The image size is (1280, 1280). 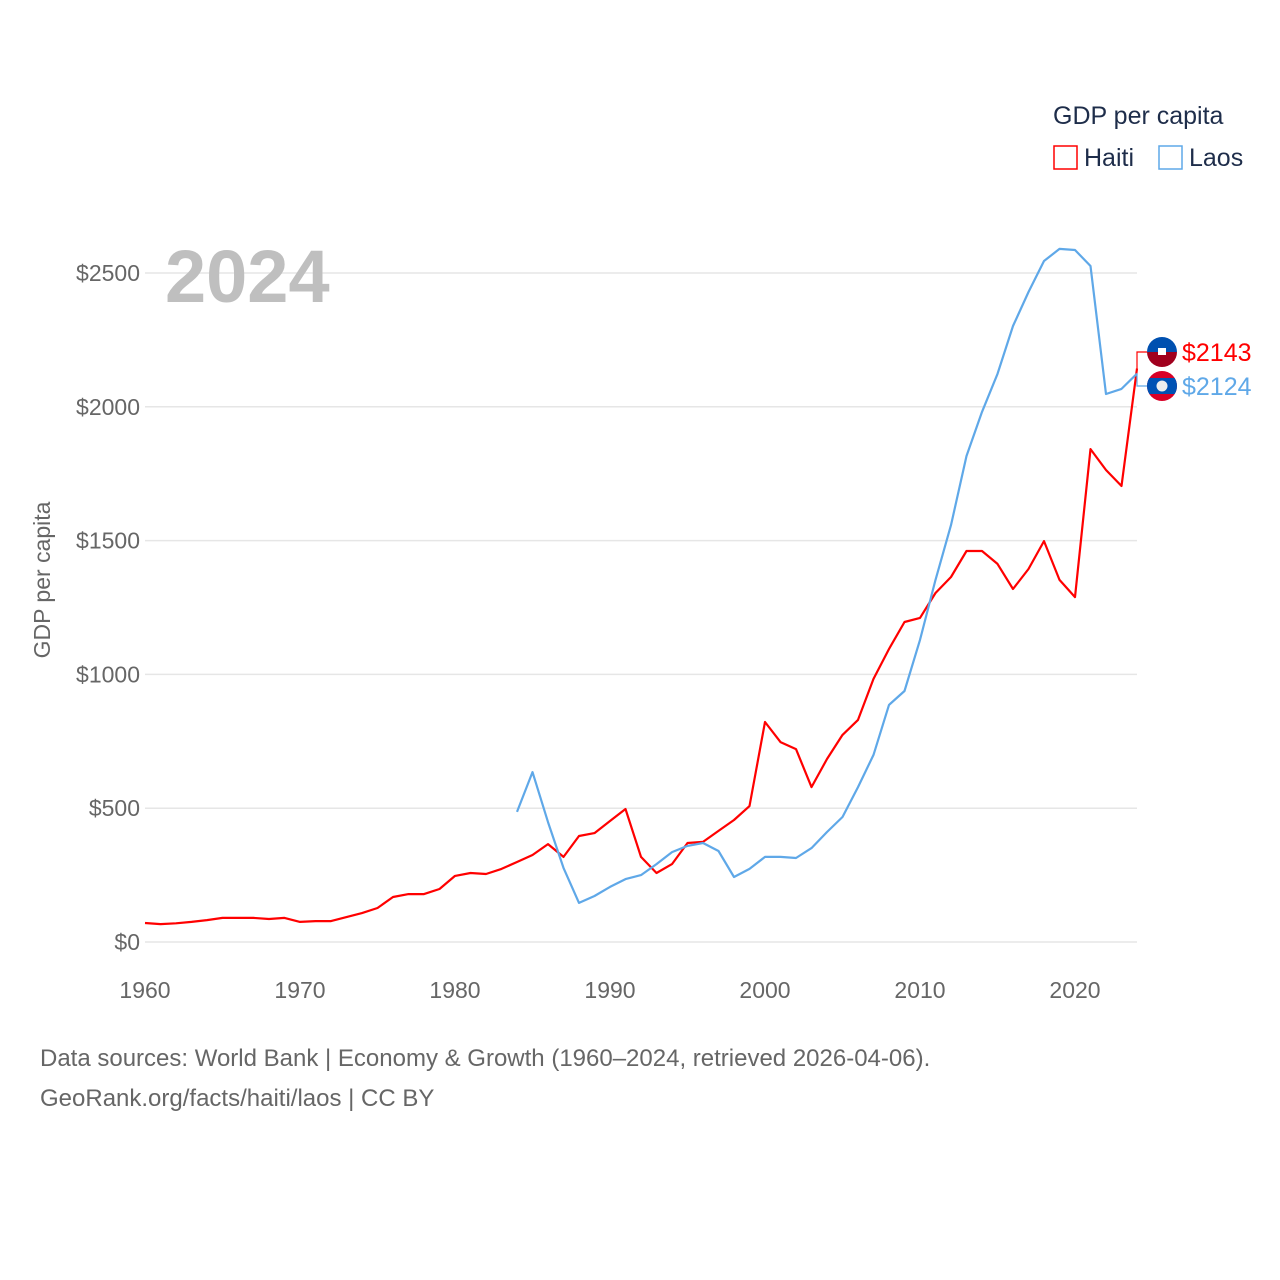 What do you see at coordinates (1138, 116) in the screenshot?
I see `legend-title: GDP per capita` at bounding box center [1138, 116].